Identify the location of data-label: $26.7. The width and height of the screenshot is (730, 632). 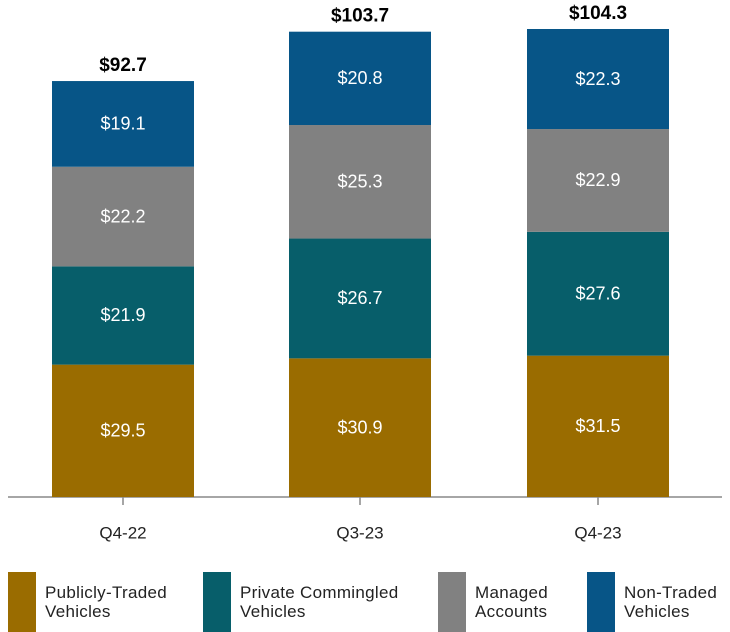
(359, 298).